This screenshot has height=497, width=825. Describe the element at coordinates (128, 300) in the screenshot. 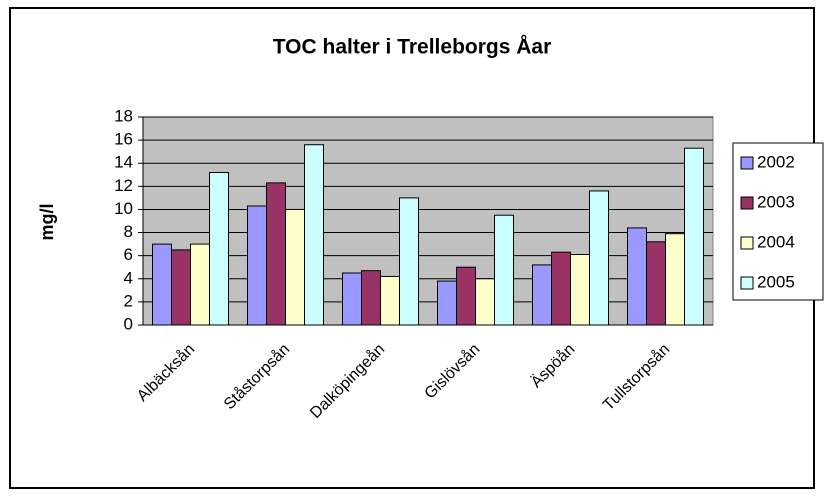

I see `y-tick-label: 2` at that location.